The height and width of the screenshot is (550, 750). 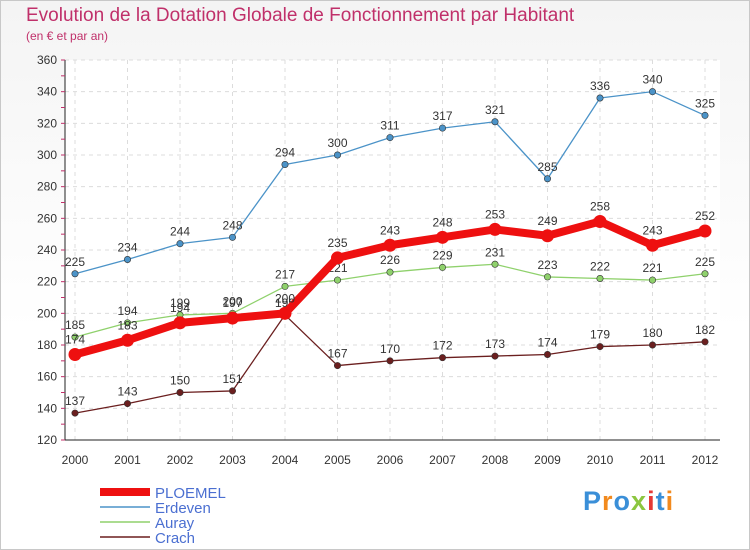 What do you see at coordinates (233, 237) in the screenshot?
I see `point-erdeven-2003` at bounding box center [233, 237].